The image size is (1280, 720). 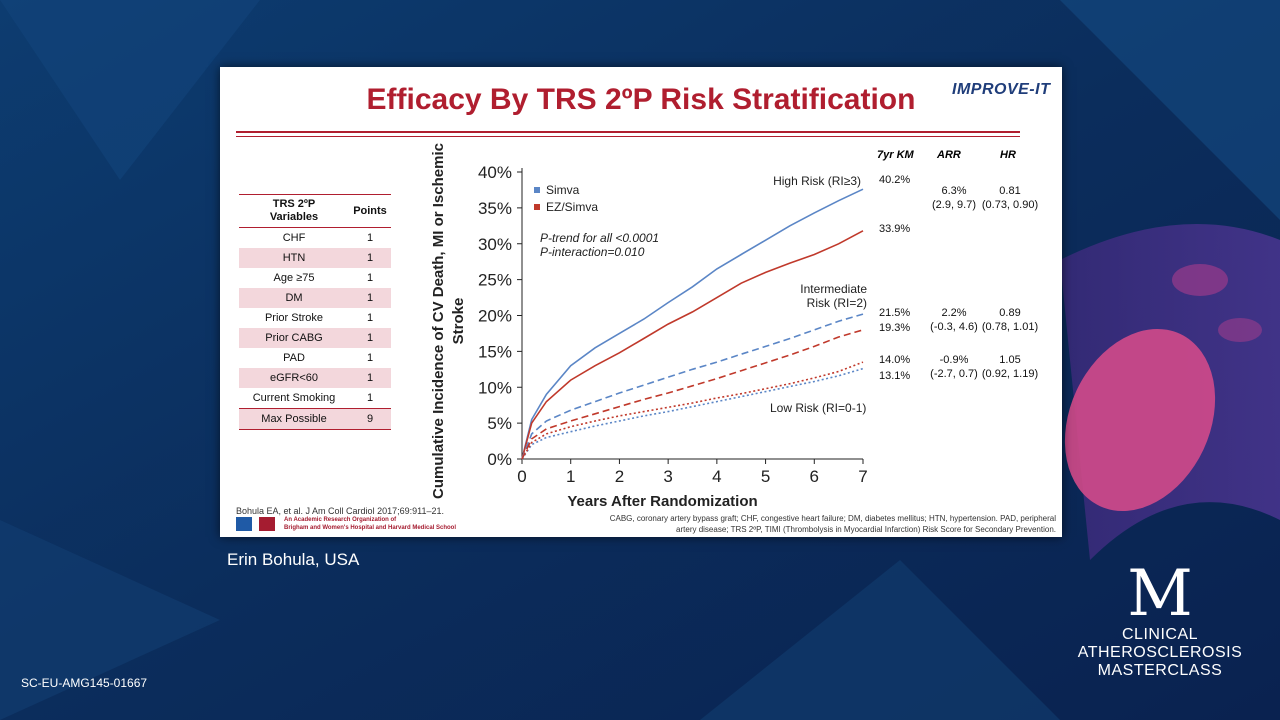 I want to click on low-arr: -0.9%, so click(x=954, y=360).